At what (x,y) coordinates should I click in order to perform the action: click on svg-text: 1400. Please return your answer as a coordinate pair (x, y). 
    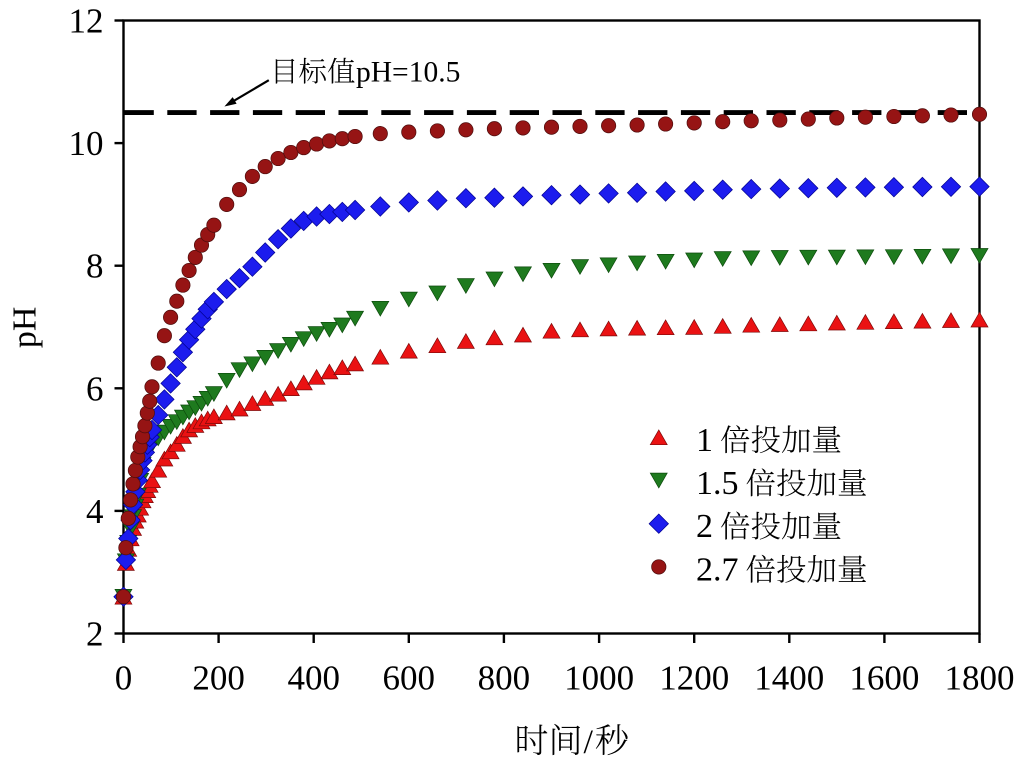
    Looking at the image, I should click on (789, 678).